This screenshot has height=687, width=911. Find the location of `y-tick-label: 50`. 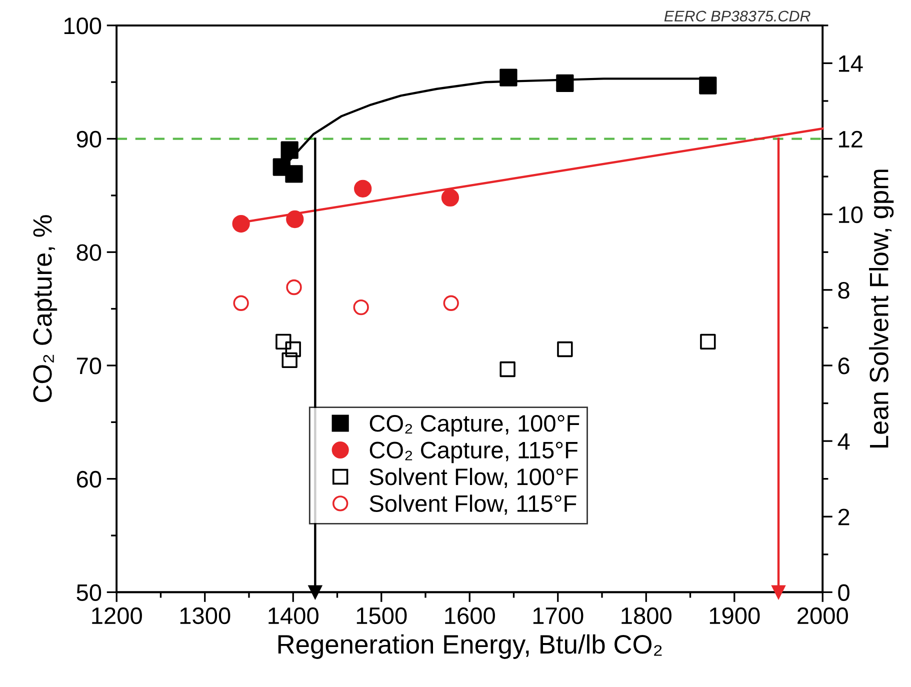

y-tick-label: 50 is located at coordinates (89, 592).